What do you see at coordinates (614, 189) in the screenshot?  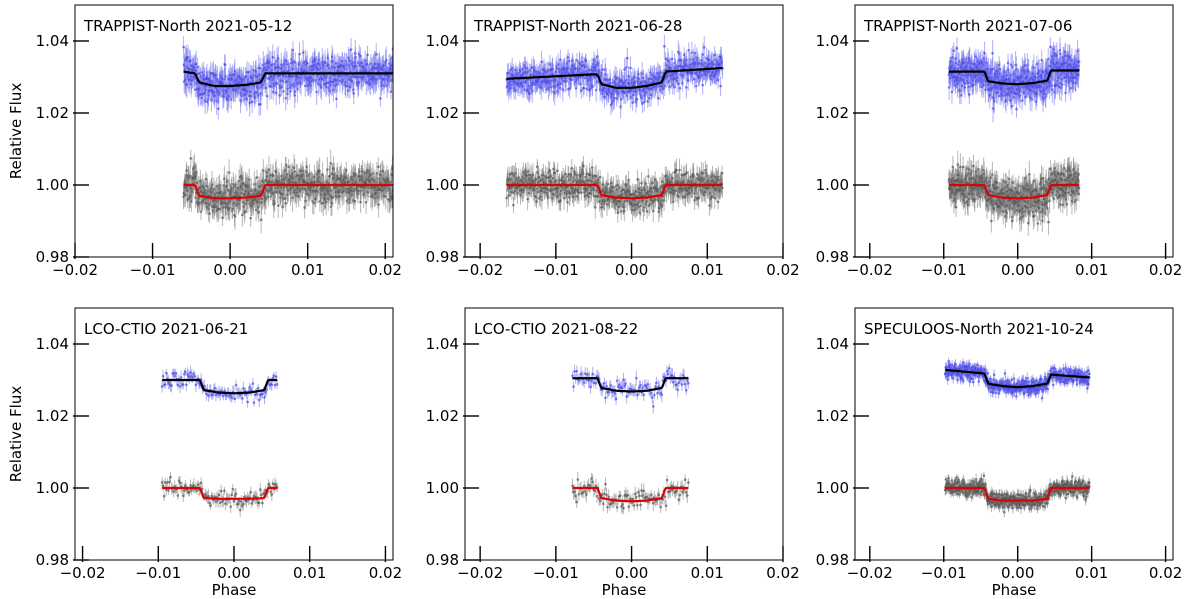 I see `series-base-points` at bounding box center [614, 189].